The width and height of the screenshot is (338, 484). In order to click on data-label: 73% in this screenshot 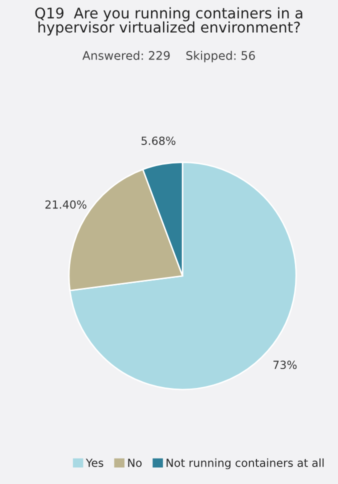, I will do `click(285, 365)`.